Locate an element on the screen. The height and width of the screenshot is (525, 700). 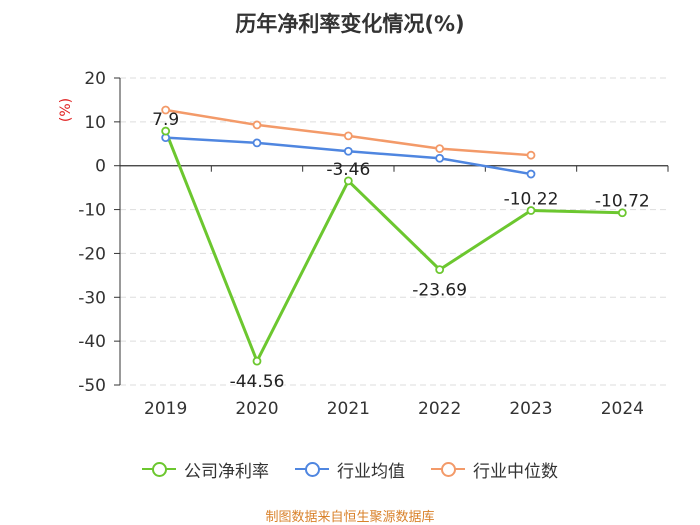
y-tick-label: 10 is located at coordinates (95, 123).